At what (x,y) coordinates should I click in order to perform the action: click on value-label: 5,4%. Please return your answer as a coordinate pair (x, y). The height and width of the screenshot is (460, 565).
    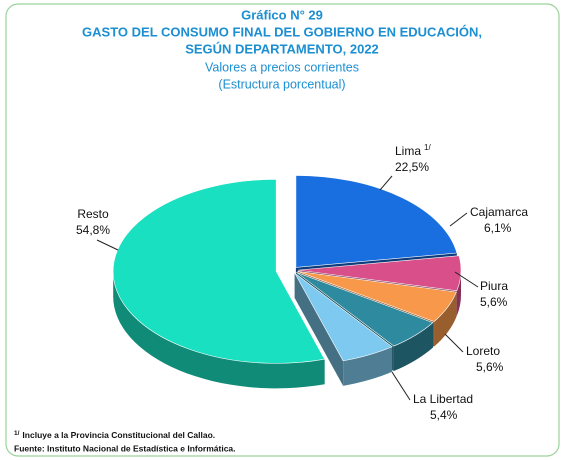
    Looking at the image, I should click on (444, 415).